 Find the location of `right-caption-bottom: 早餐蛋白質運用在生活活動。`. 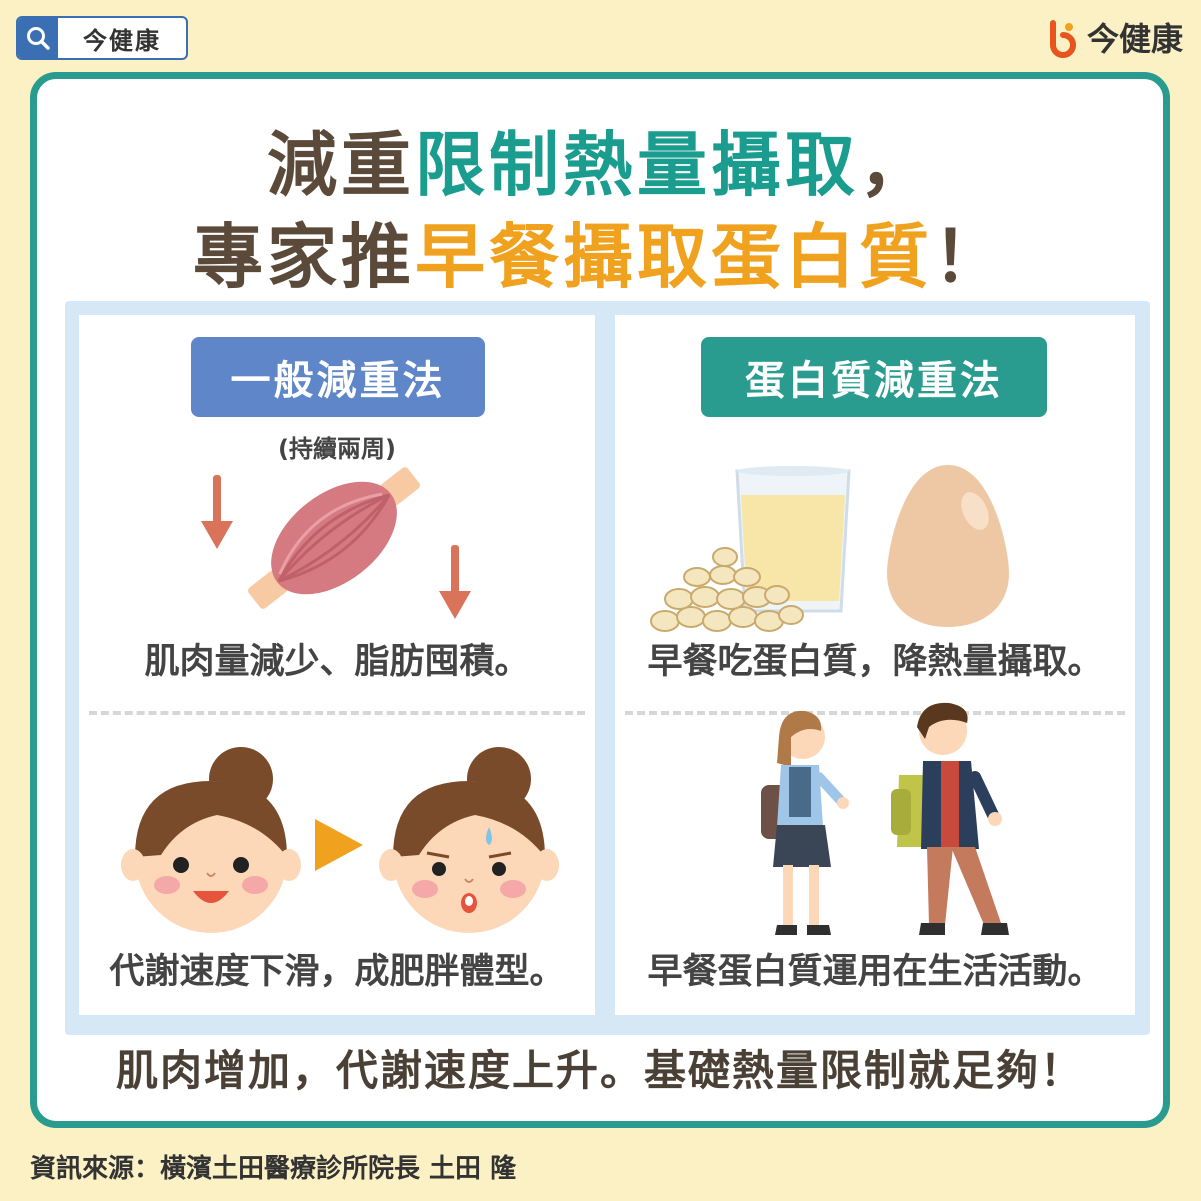

right-caption-bottom: 早餐蛋白質運用在生活活動。 is located at coordinates (875, 972).